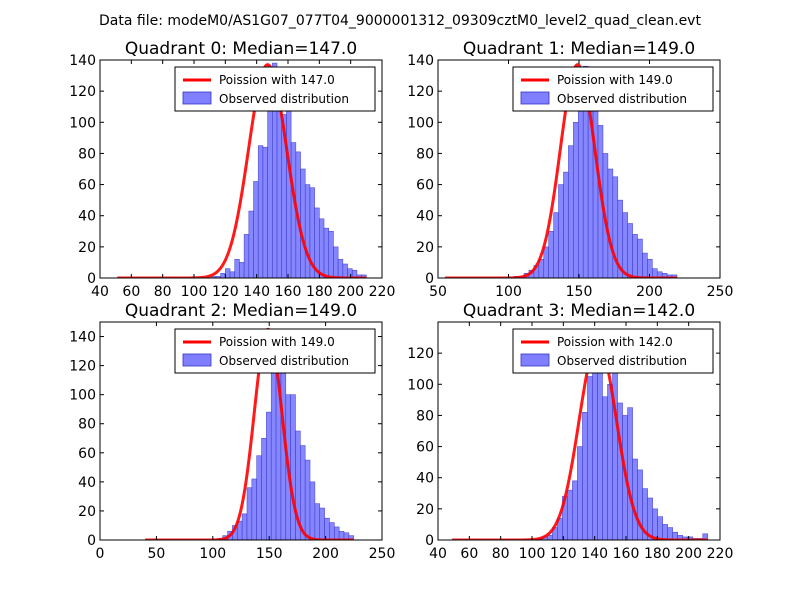  I want to click on legend-entry-poisson: Poission with 149.0, so click(277, 342).